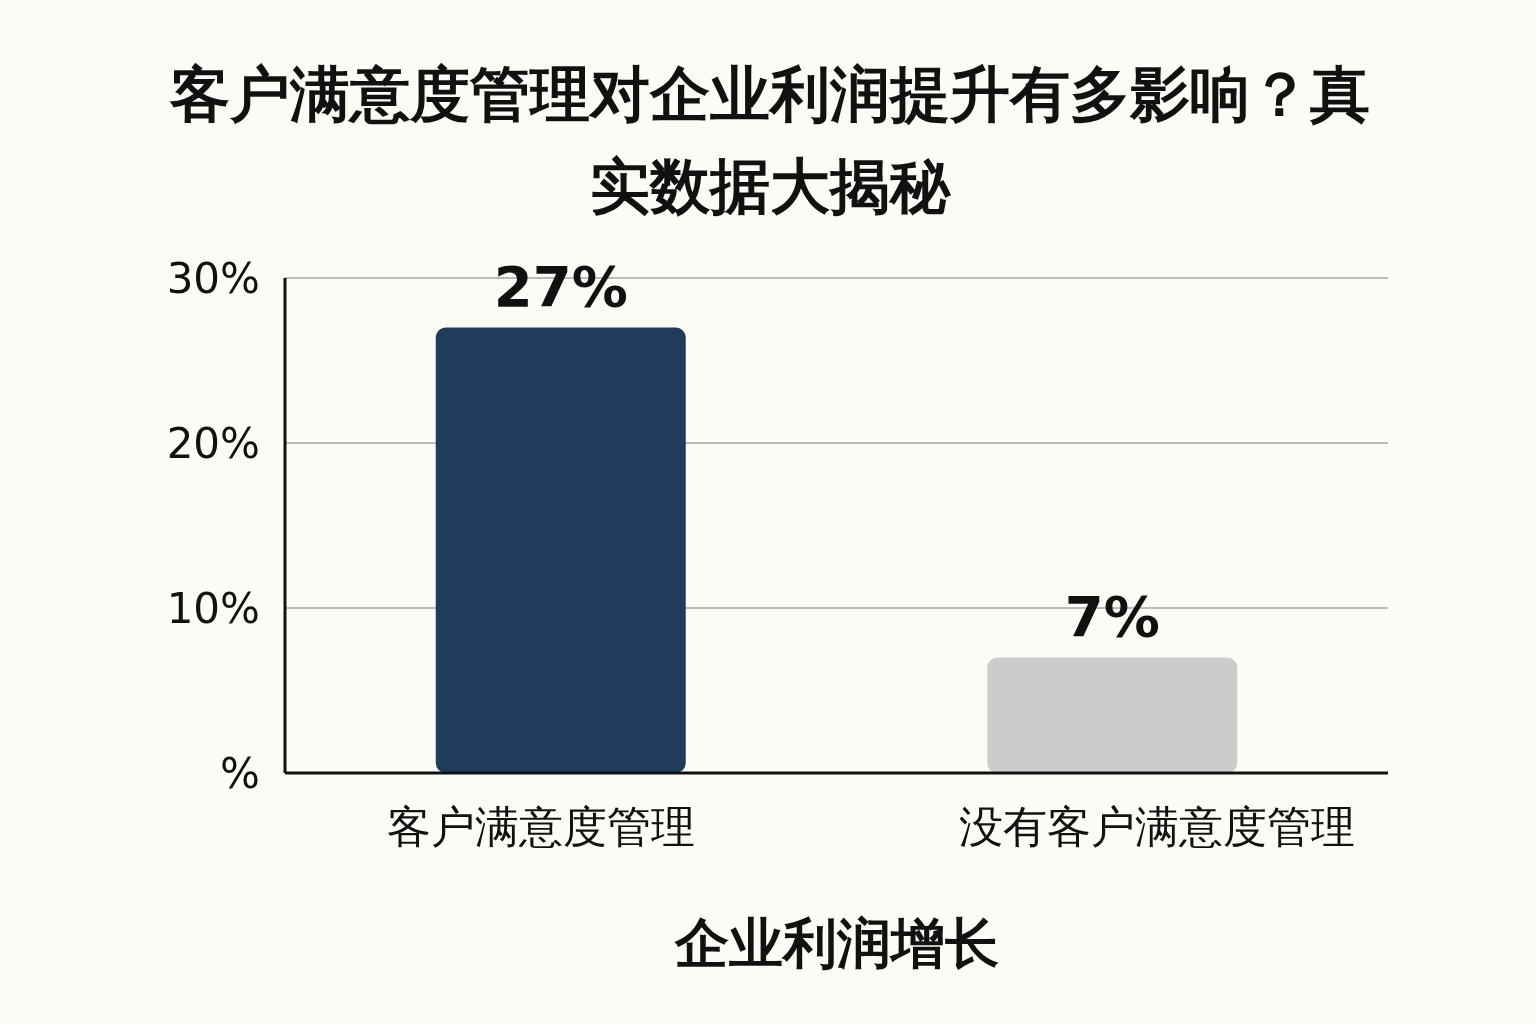 Image resolution: width=1536 pixels, height=1024 pixels. I want to click on data-label: 27%, so click(560, 286).